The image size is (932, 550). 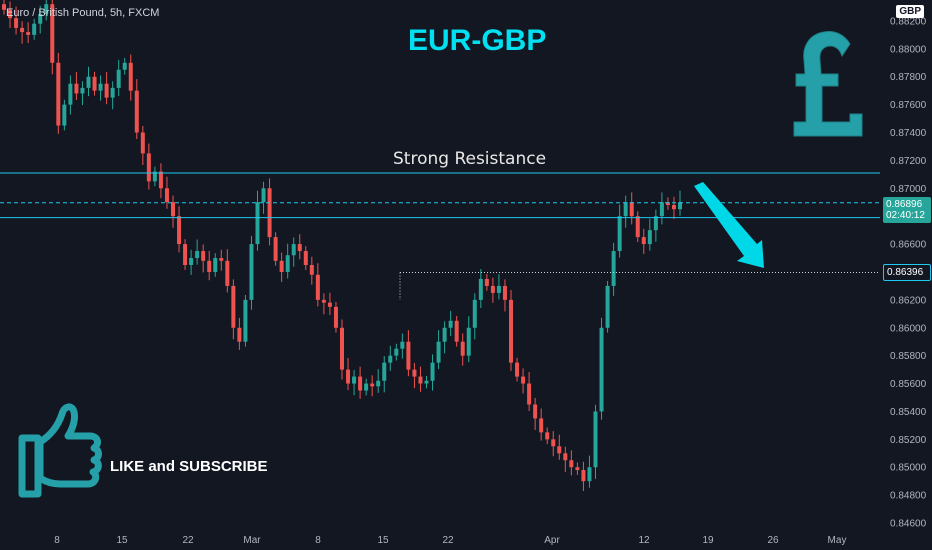 I want to click on time-tick-label: 19, so click(x=708, y=540).